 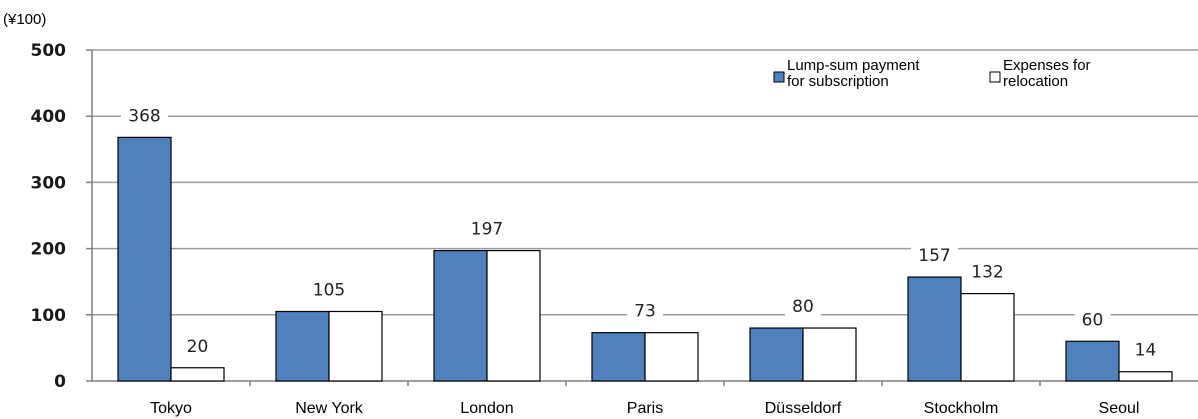 What do you see at coordinates (329, 408) in the screenshot?
I see `category-label: New York` at bounding box center [329, 408].